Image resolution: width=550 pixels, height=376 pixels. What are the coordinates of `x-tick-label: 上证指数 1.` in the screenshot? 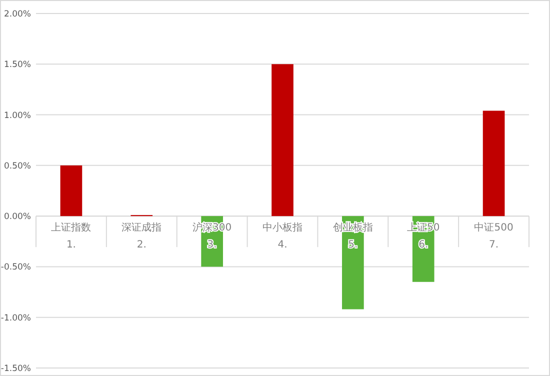 It's located at (71, 236).